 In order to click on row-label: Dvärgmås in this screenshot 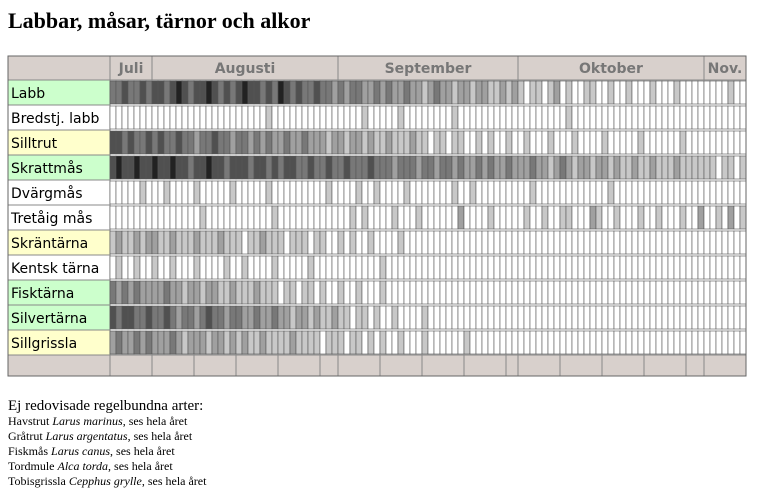, I will do `click(47, 193)`.